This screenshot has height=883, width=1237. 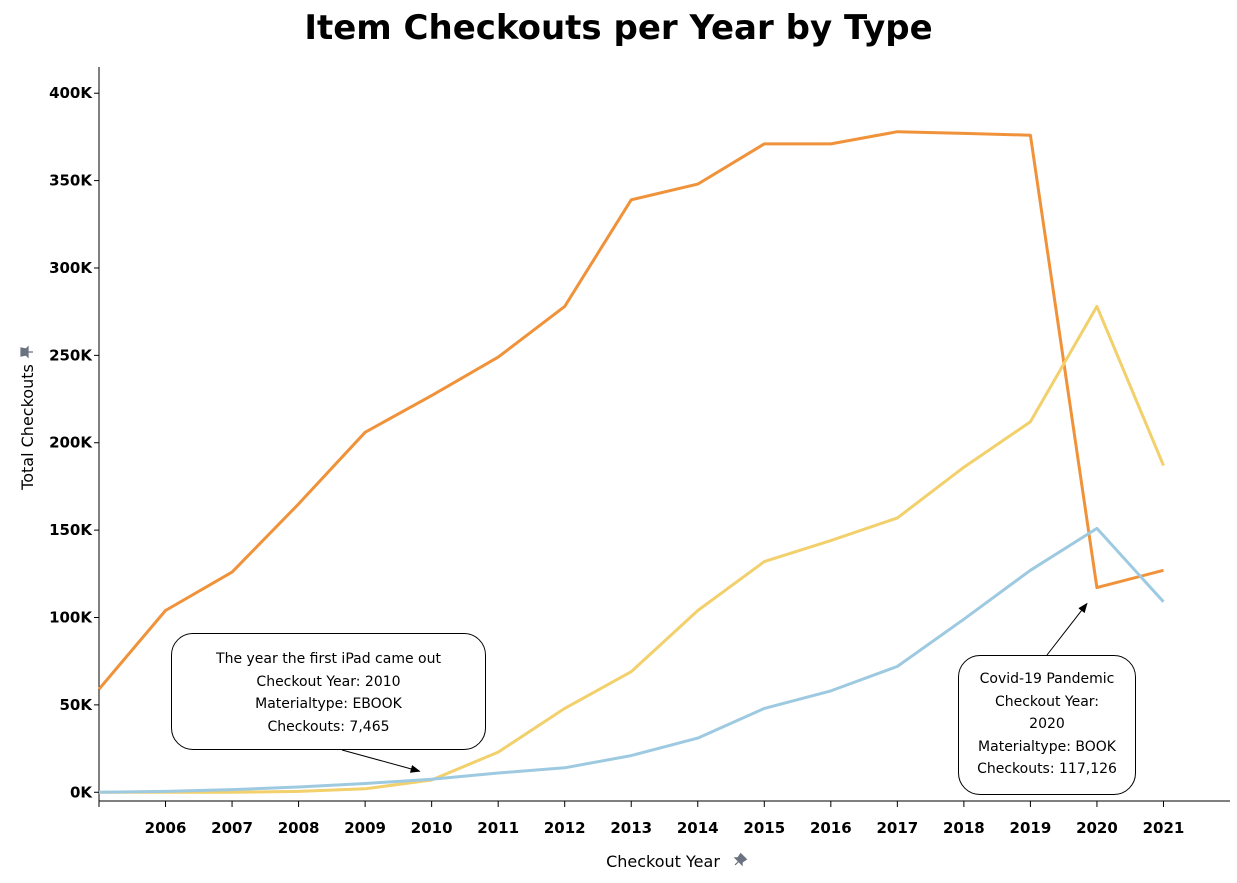 What do you see at coordinates (299, 828) in the screenshot?
I see `x-tick-label: 2008` at bounding box center [299, 828].